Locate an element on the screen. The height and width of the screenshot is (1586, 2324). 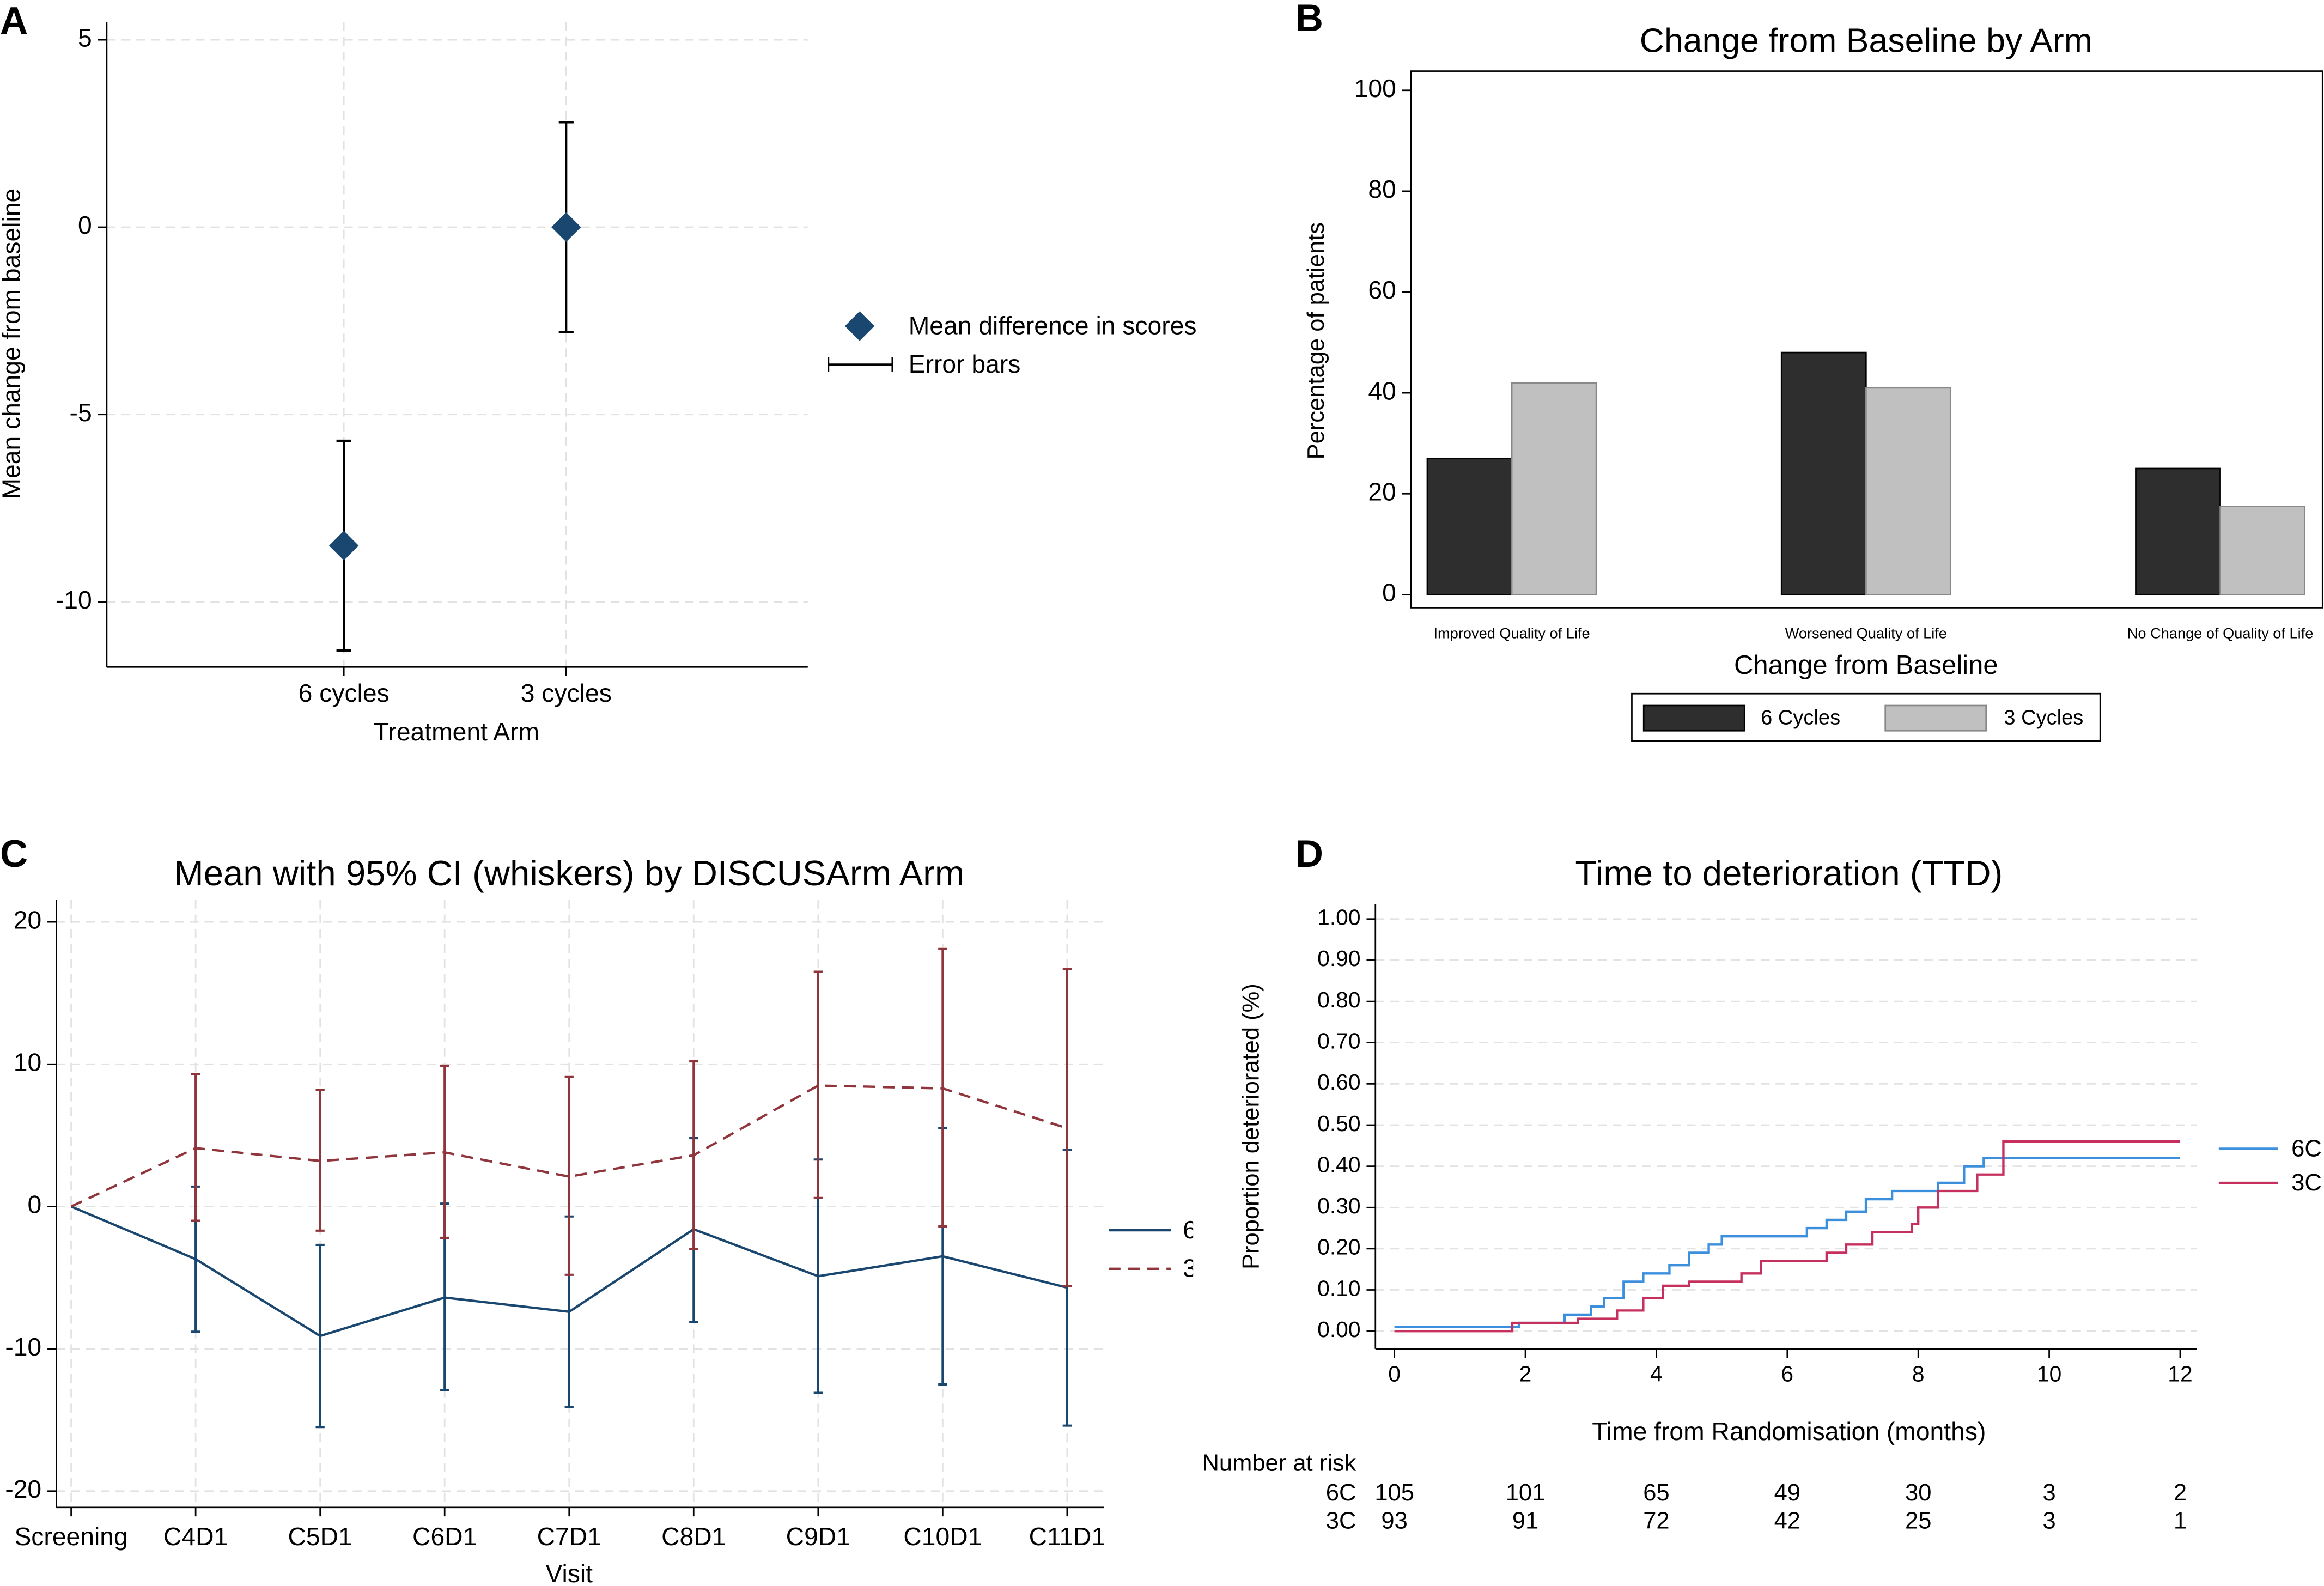
legend-box is located at coordinates (1866, 717).